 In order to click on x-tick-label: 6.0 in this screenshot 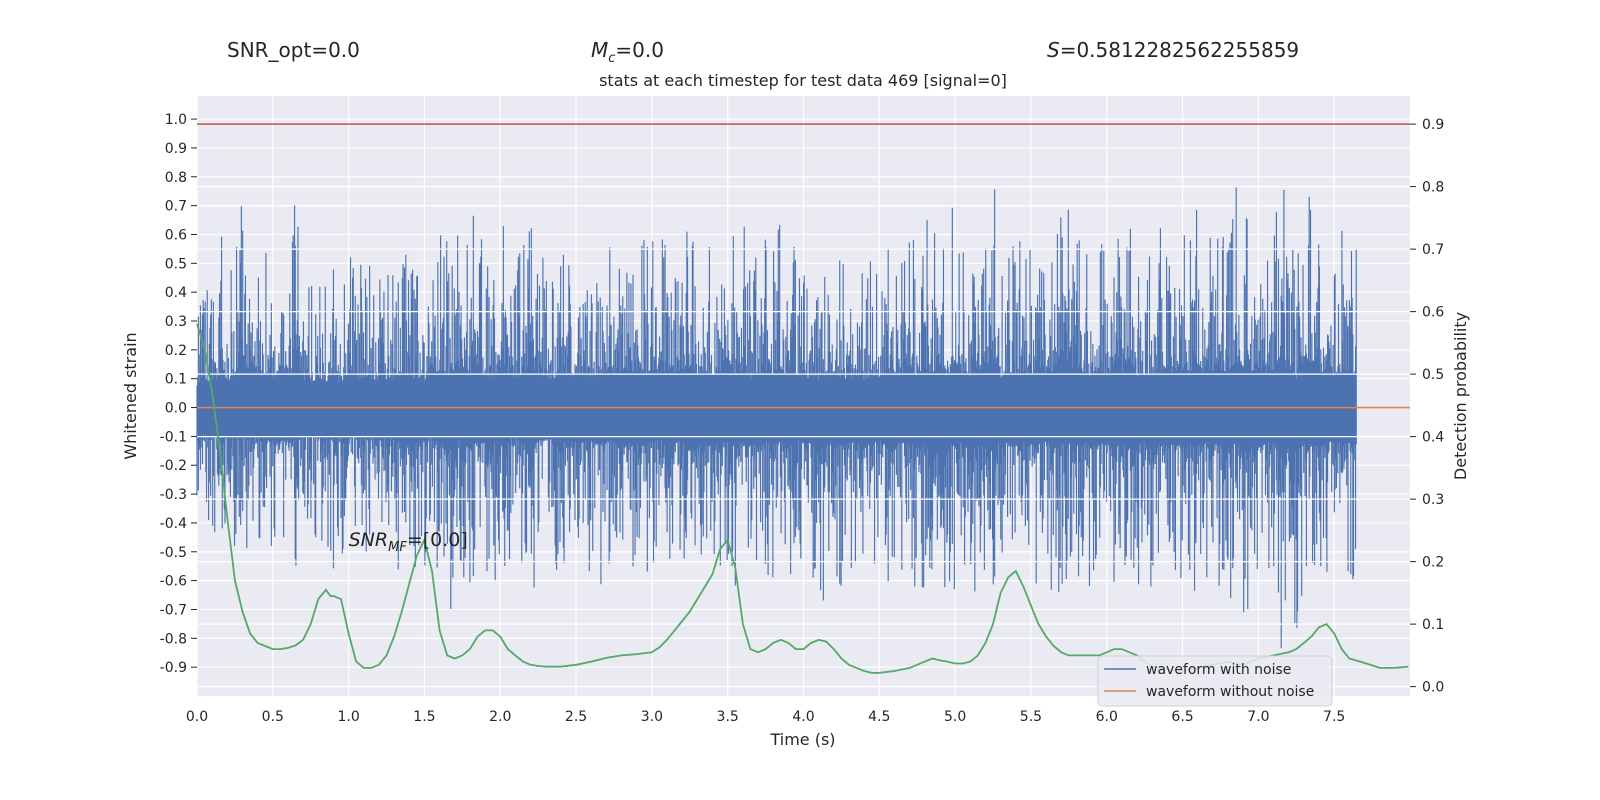, I will do `click(1107, 717)`.